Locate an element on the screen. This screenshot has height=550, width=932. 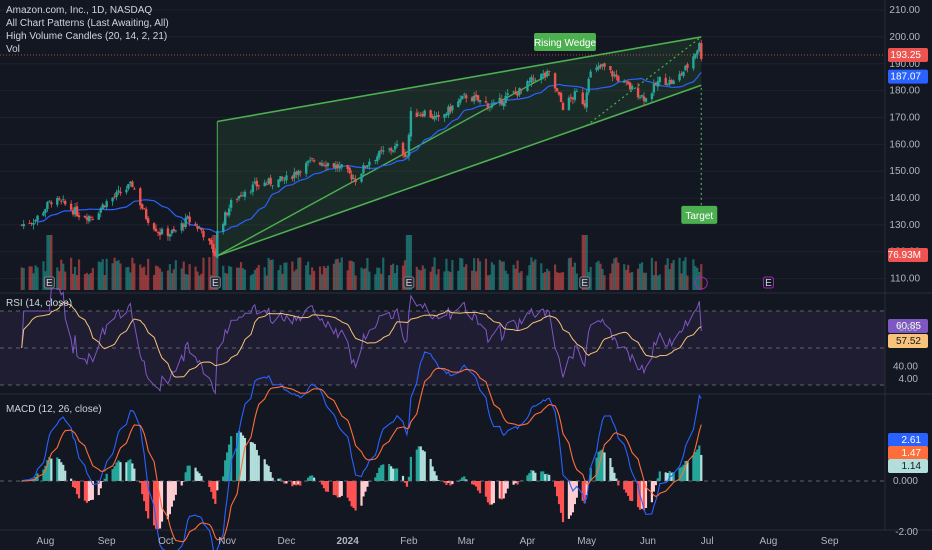
price-tick-label: 170.00 is located at coordinates (904, 117).